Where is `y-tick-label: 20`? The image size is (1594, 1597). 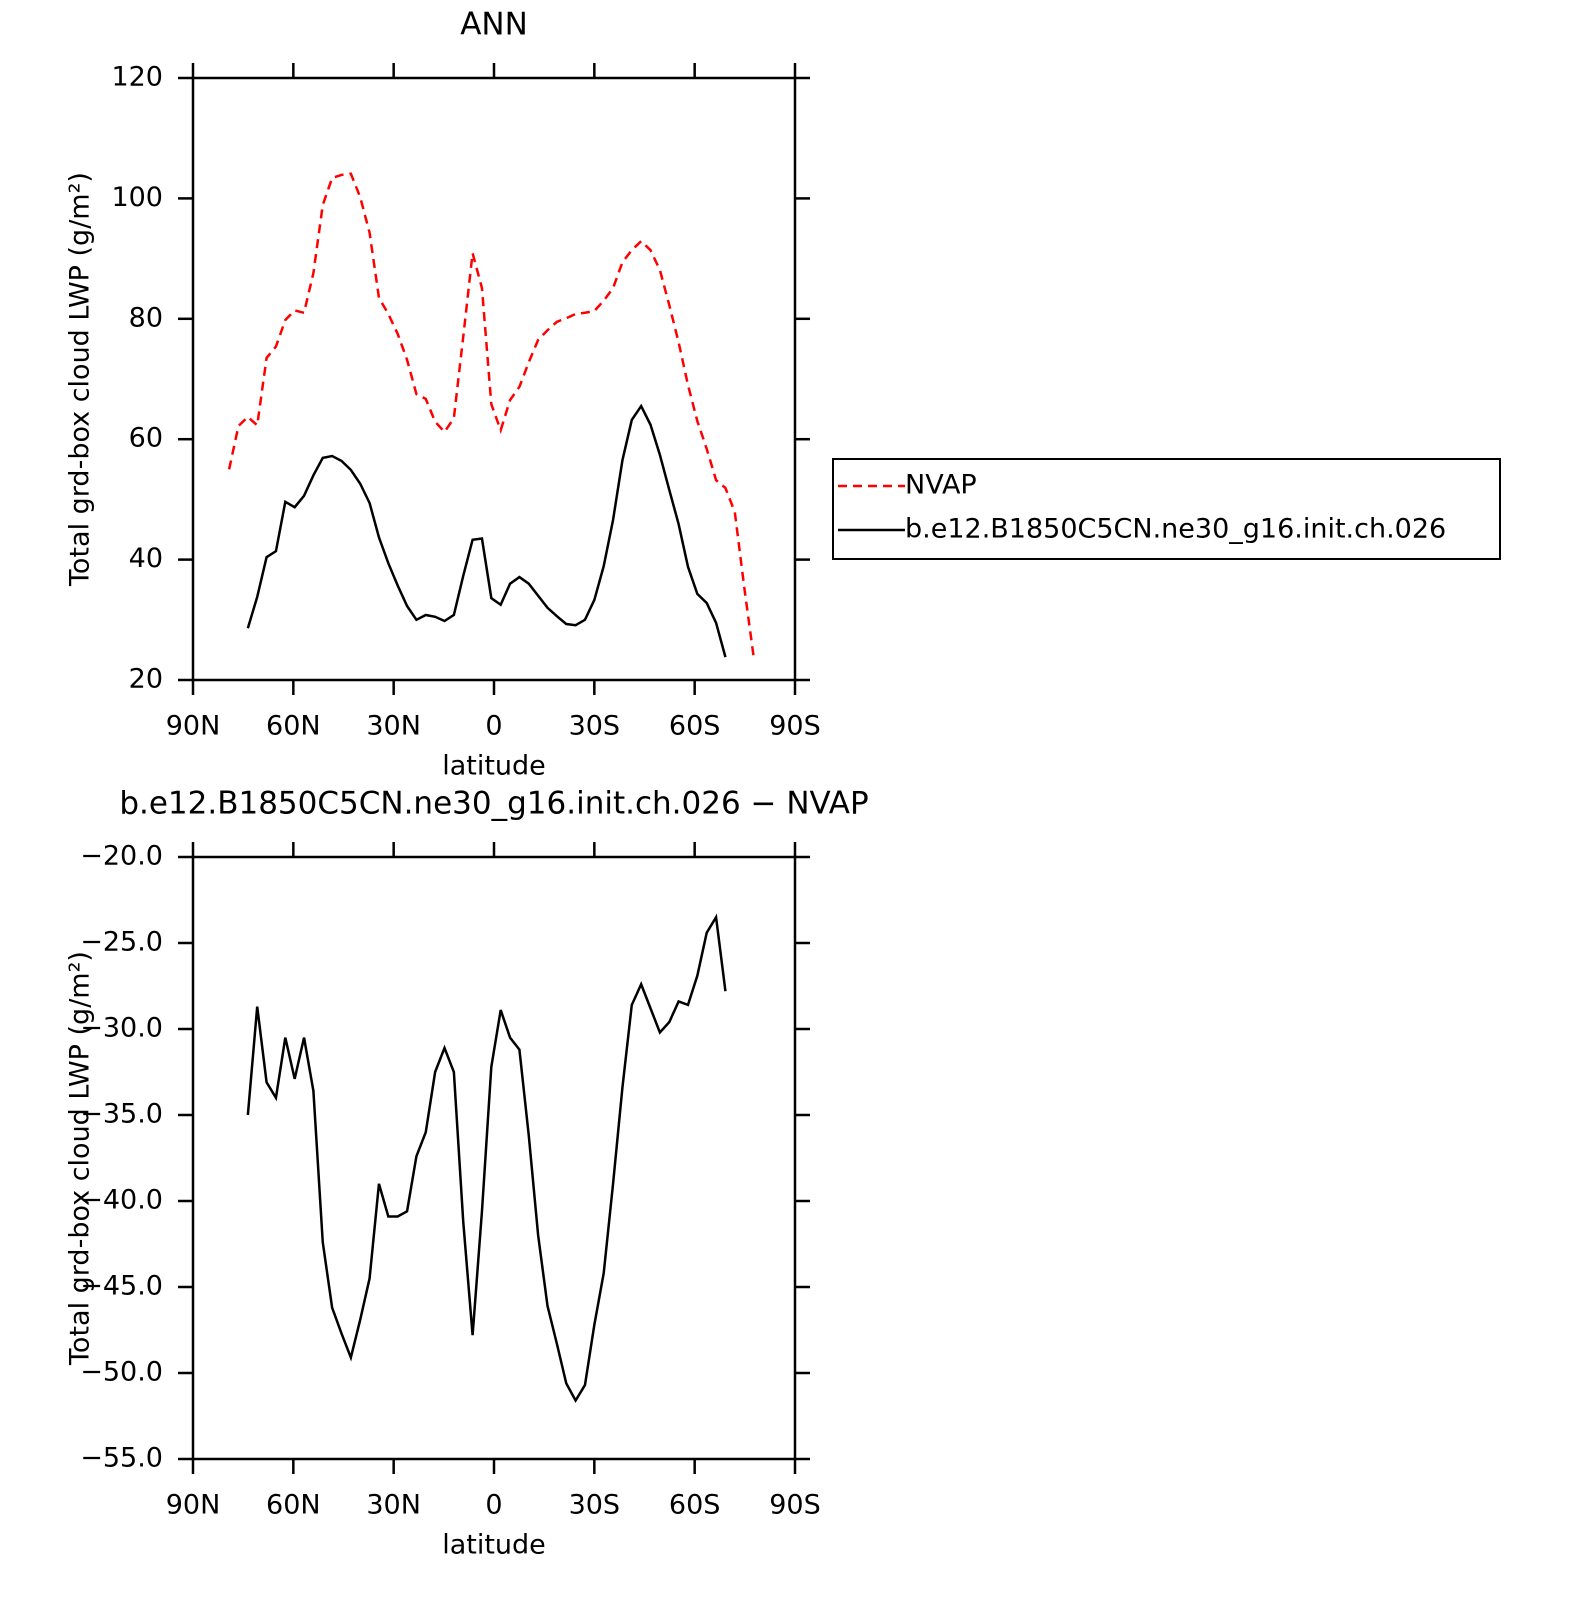 y-tick-label: 20 is located at coordinates (146, 679).